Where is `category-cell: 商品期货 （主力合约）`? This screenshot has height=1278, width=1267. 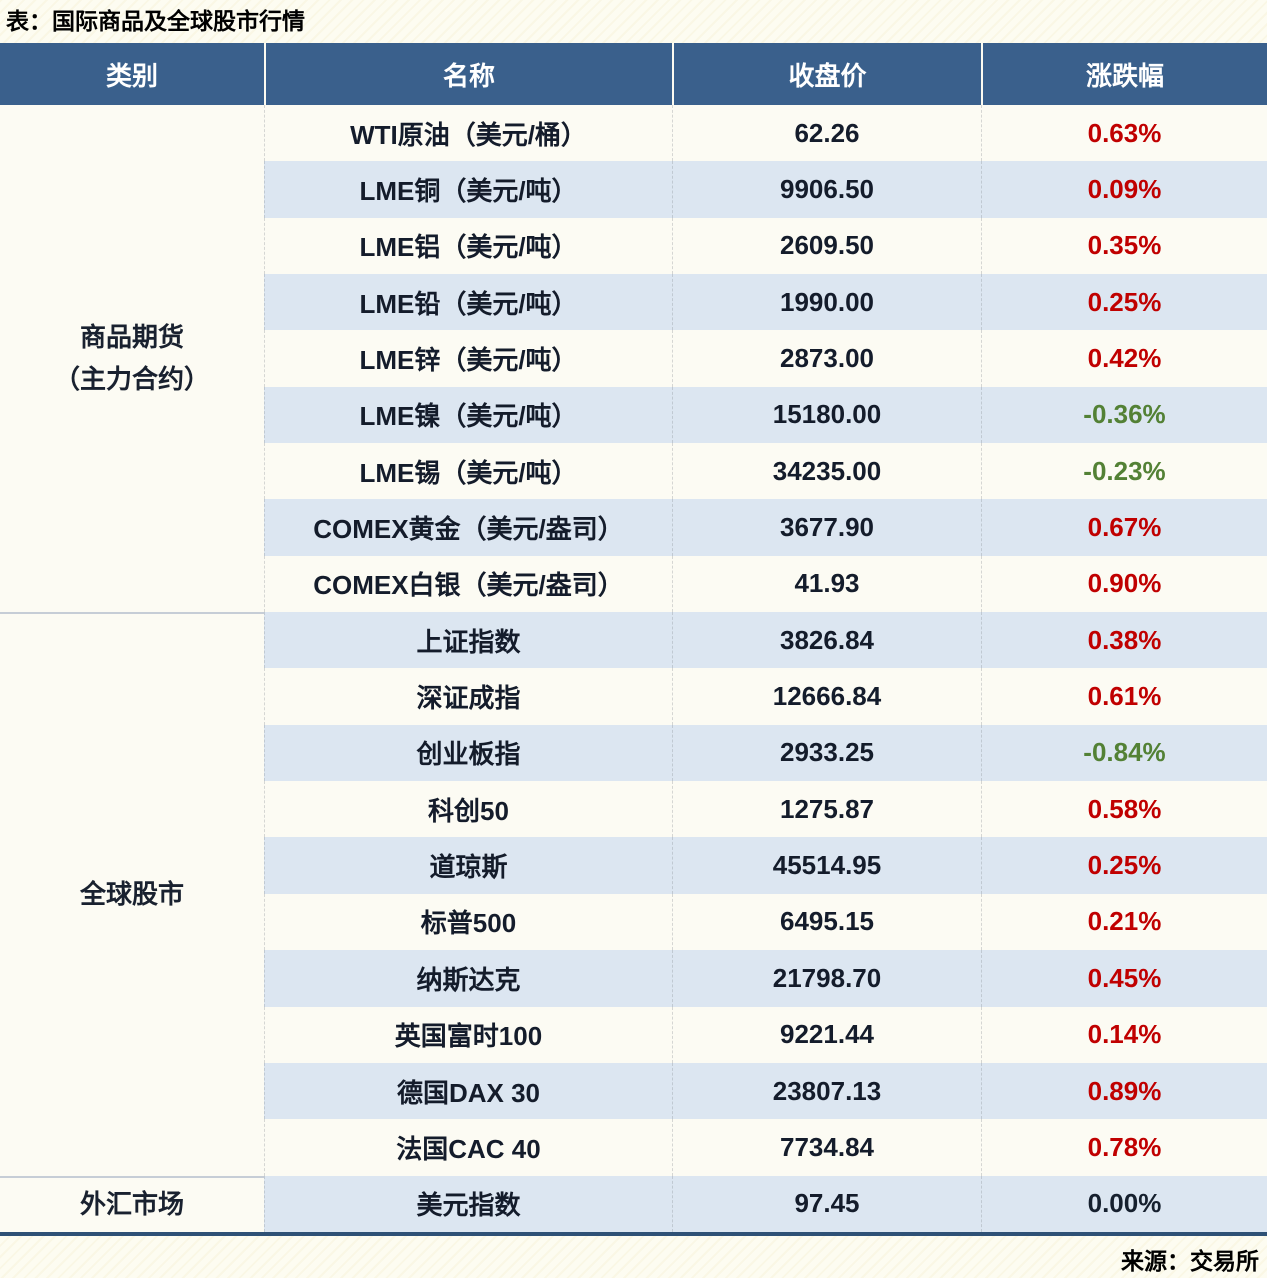
category-cell: 商品期货 （主力合约） is located at coordinates (132, 359).